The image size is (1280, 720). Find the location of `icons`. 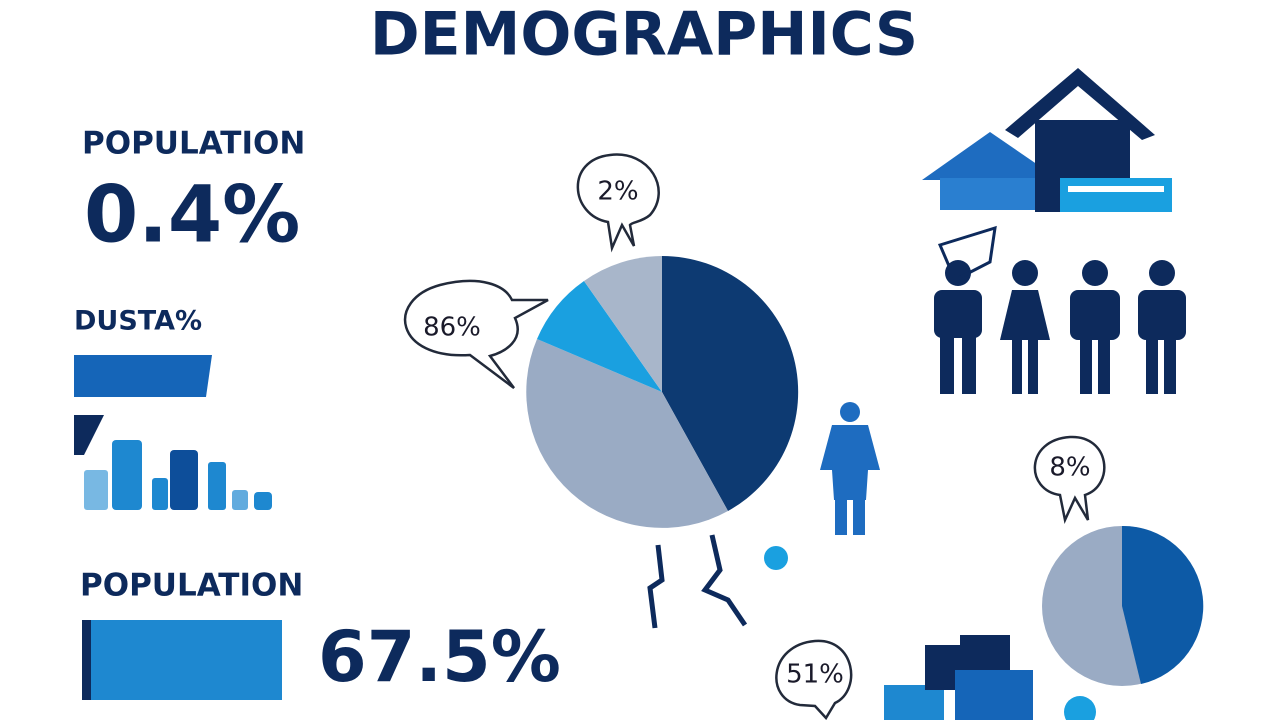

icons is located at coordinates (178, 475).